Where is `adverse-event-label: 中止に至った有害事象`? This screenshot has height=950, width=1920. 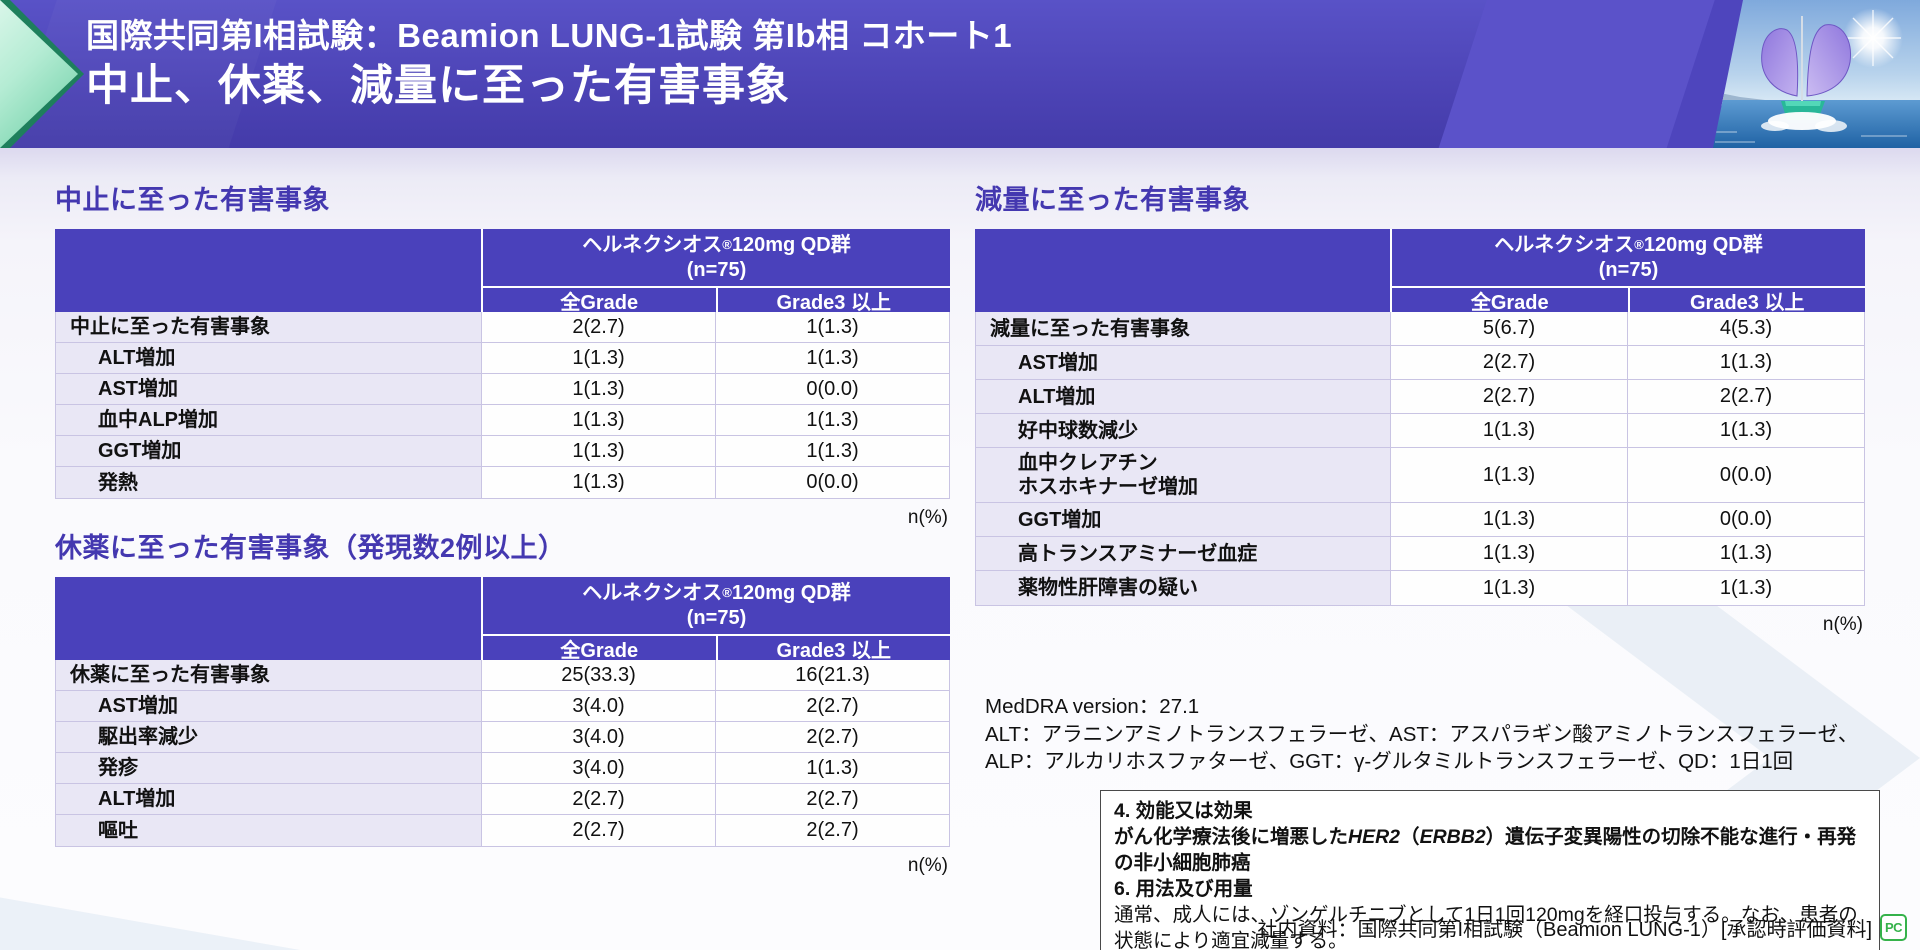 adverse-event-label: 中止に至った有害事象 is located at coordinates (268, 327).